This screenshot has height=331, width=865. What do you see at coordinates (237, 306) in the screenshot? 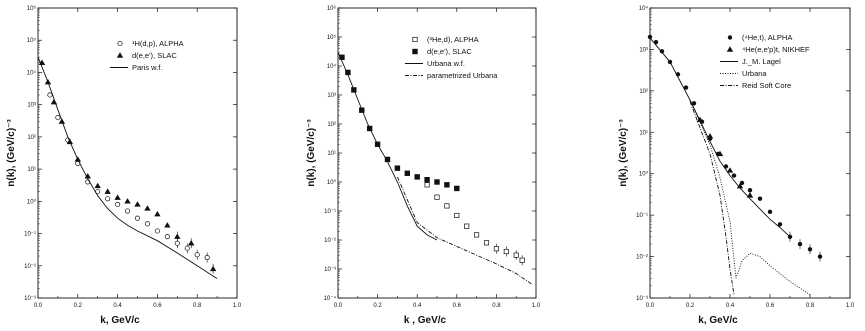
I see `x-tick-label: 1.0` at bounding box center [237, 306].